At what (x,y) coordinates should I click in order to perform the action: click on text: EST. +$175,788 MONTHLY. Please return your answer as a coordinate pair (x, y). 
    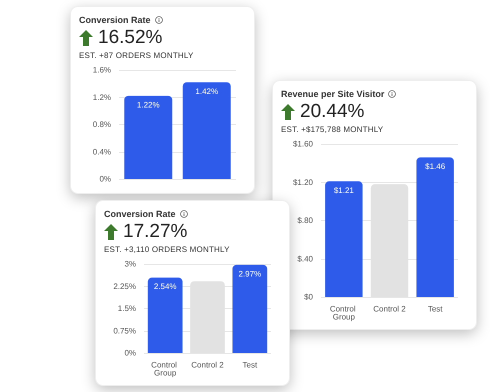
    Looking at the image, I should click on (332, 129).